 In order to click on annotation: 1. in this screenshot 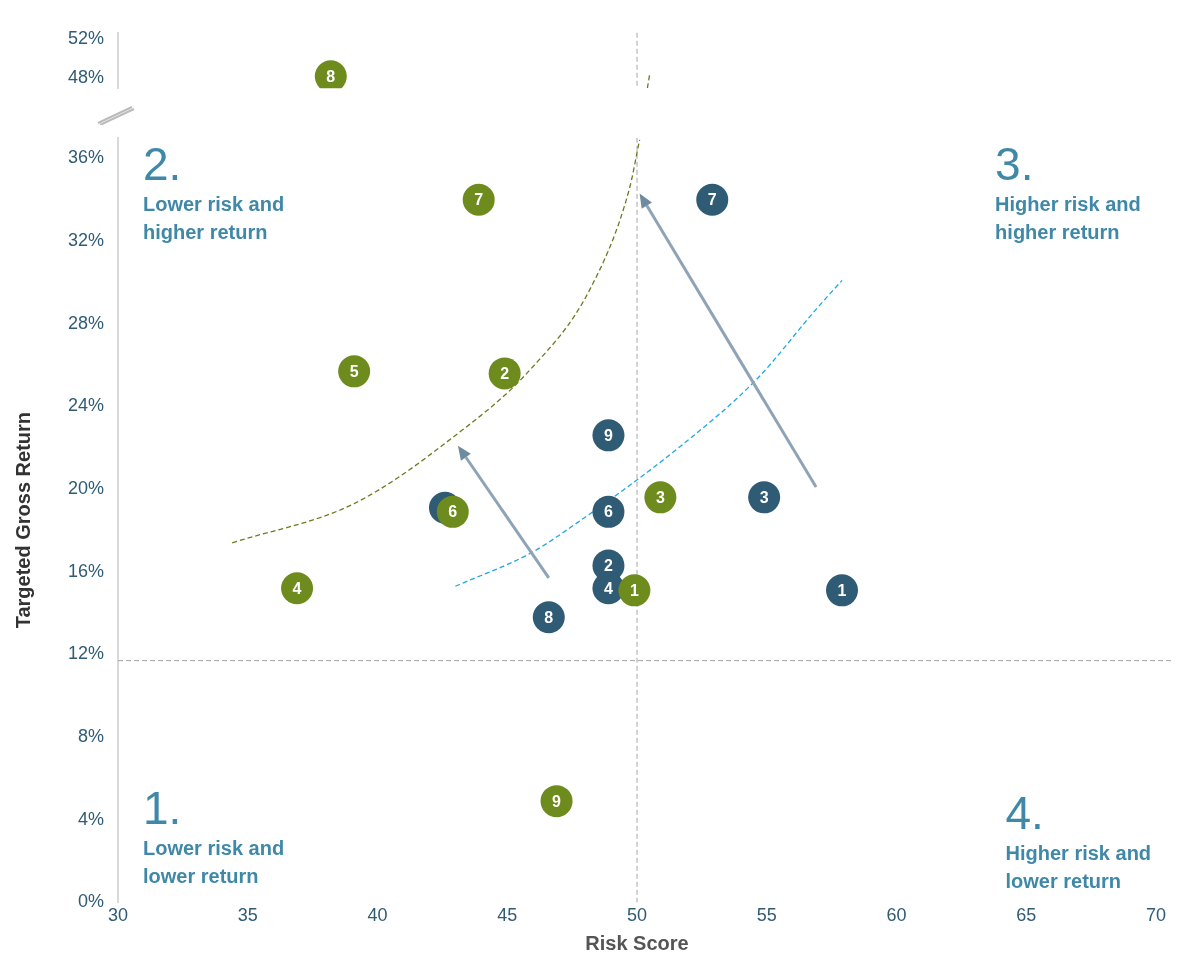, I will do `click(163, 808)`.